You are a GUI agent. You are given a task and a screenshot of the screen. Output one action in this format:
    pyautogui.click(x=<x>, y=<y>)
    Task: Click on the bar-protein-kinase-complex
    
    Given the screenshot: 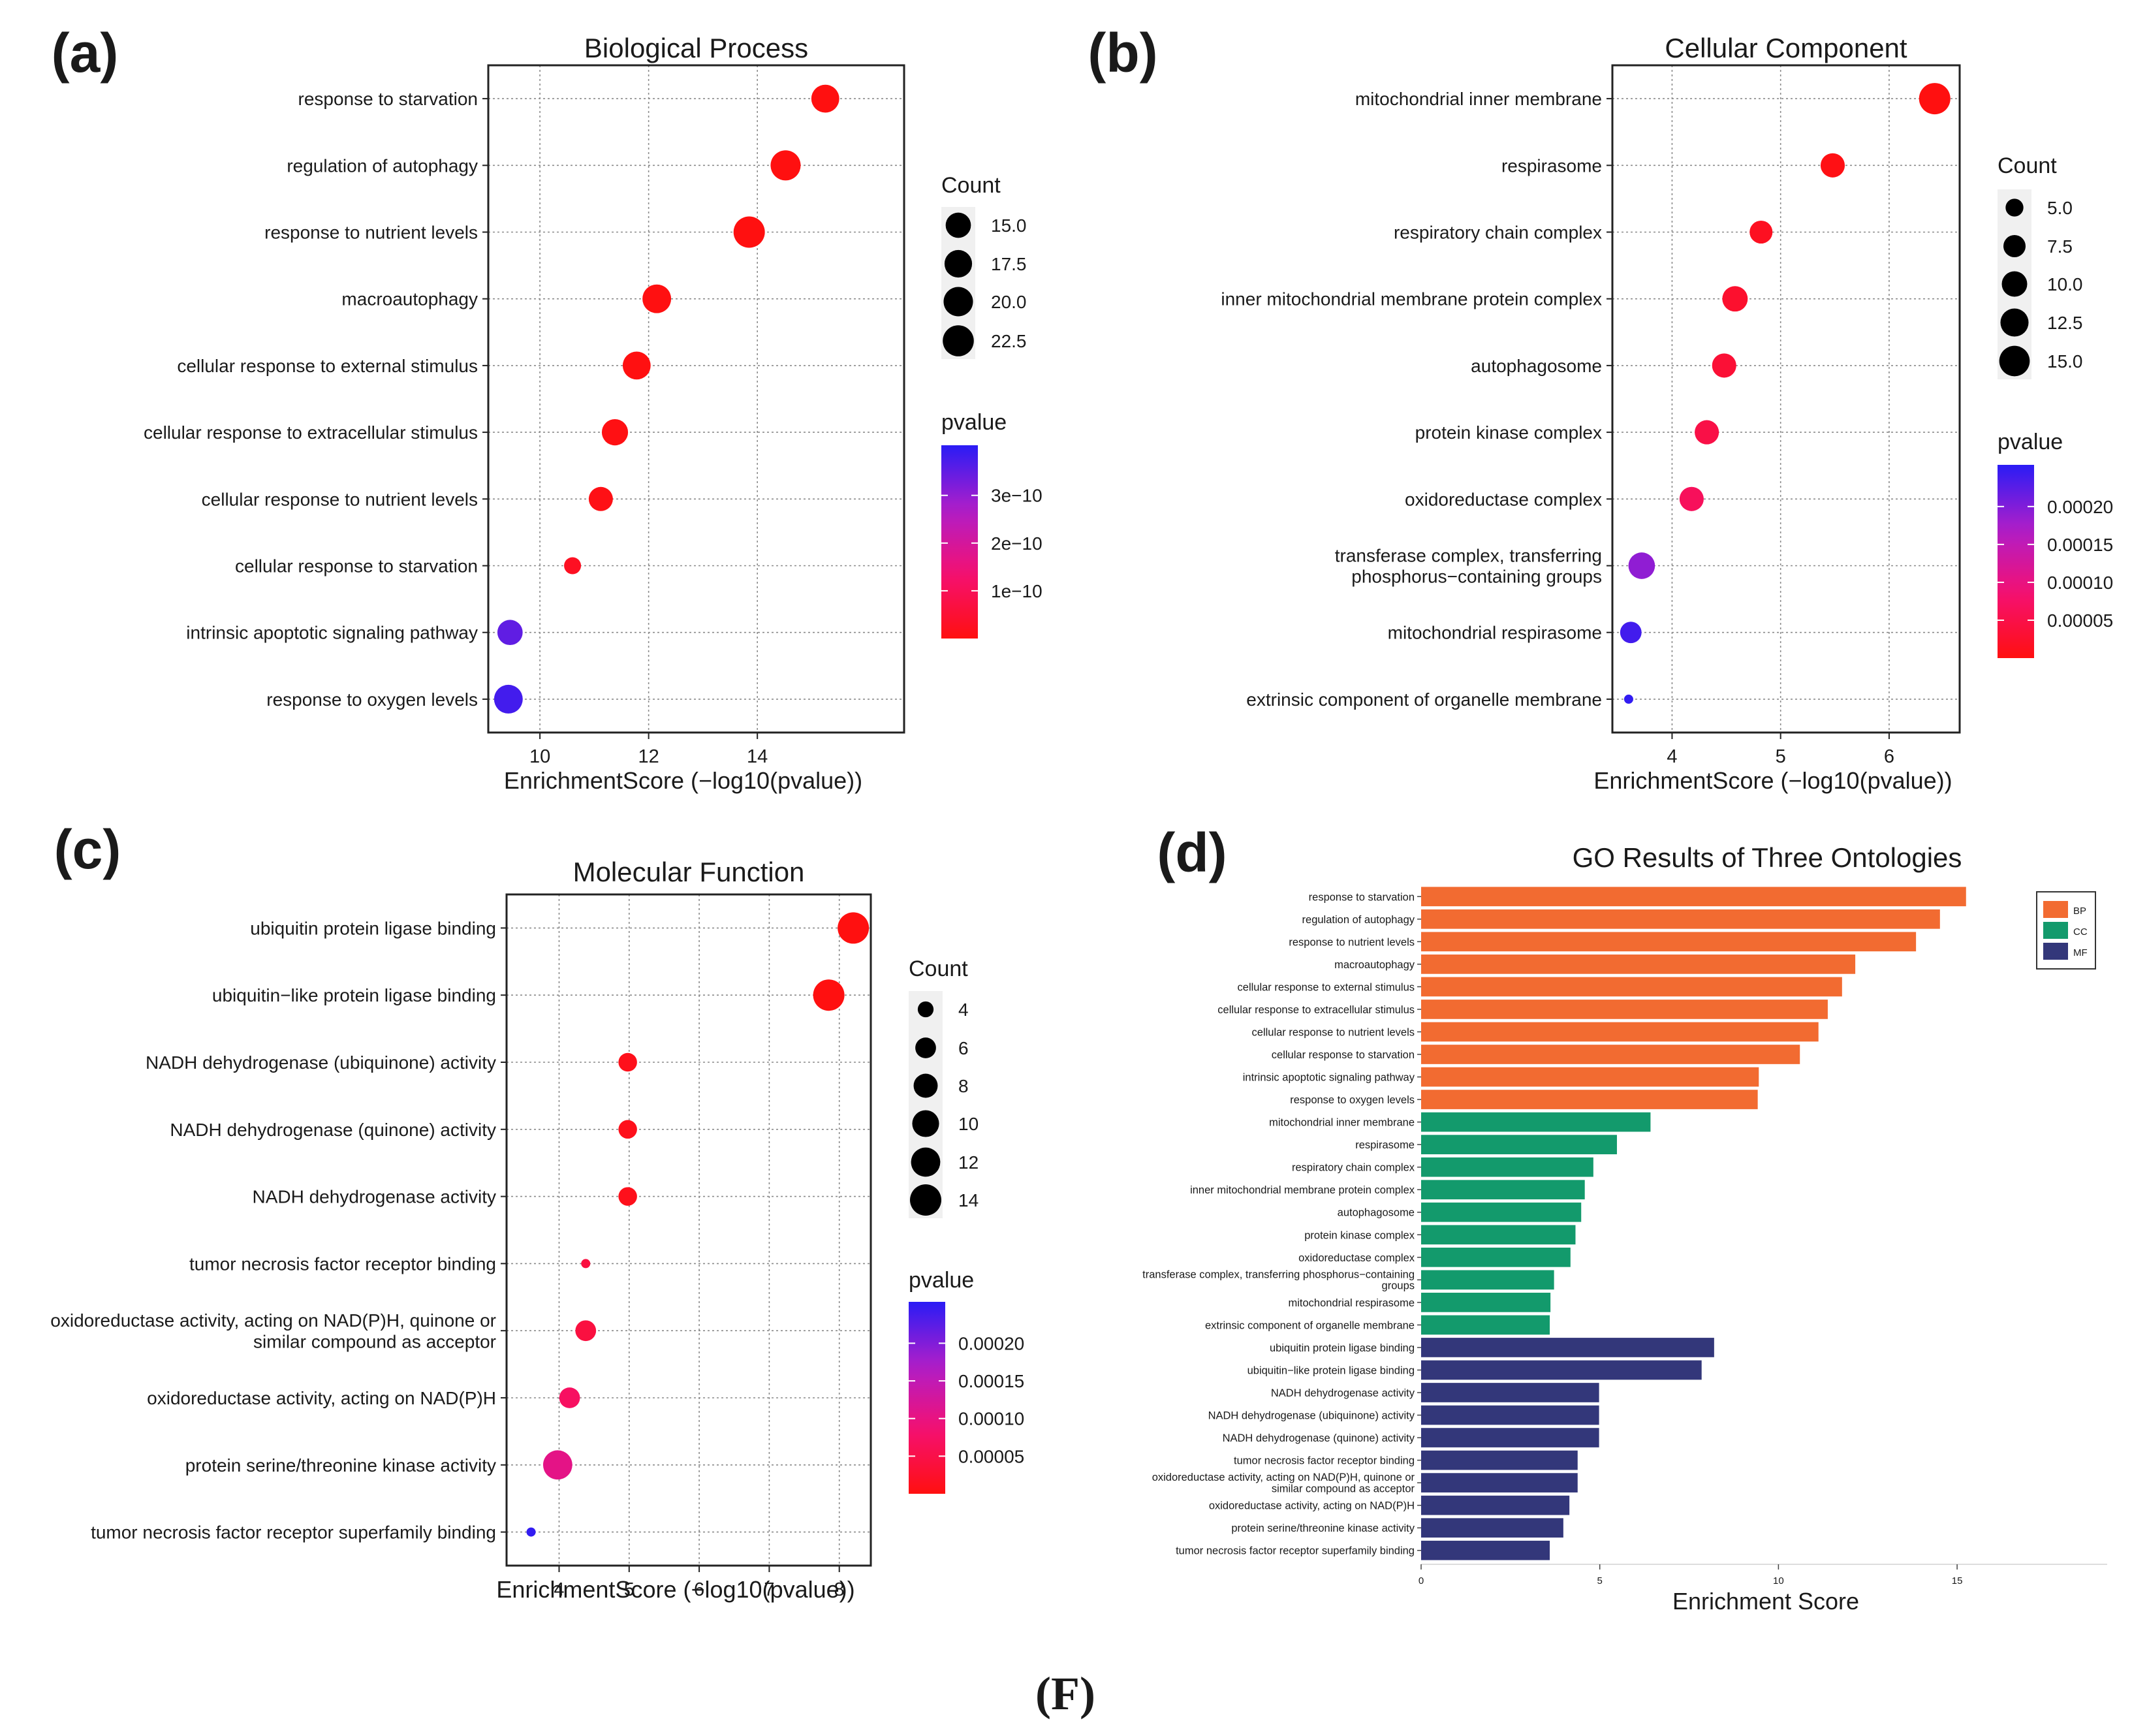 What is the action you would take?
    pyautogui.click(x=1499, y=1235)
    